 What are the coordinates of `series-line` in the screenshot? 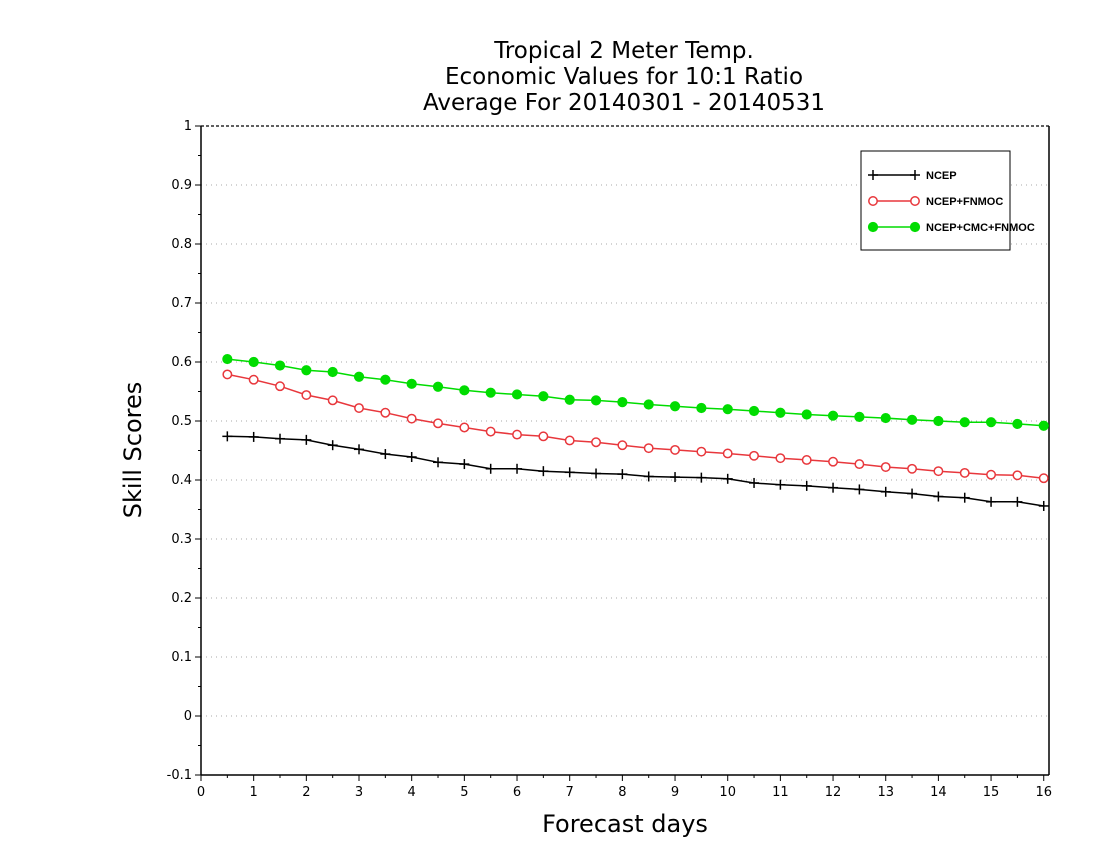 It's located at (635, 426).